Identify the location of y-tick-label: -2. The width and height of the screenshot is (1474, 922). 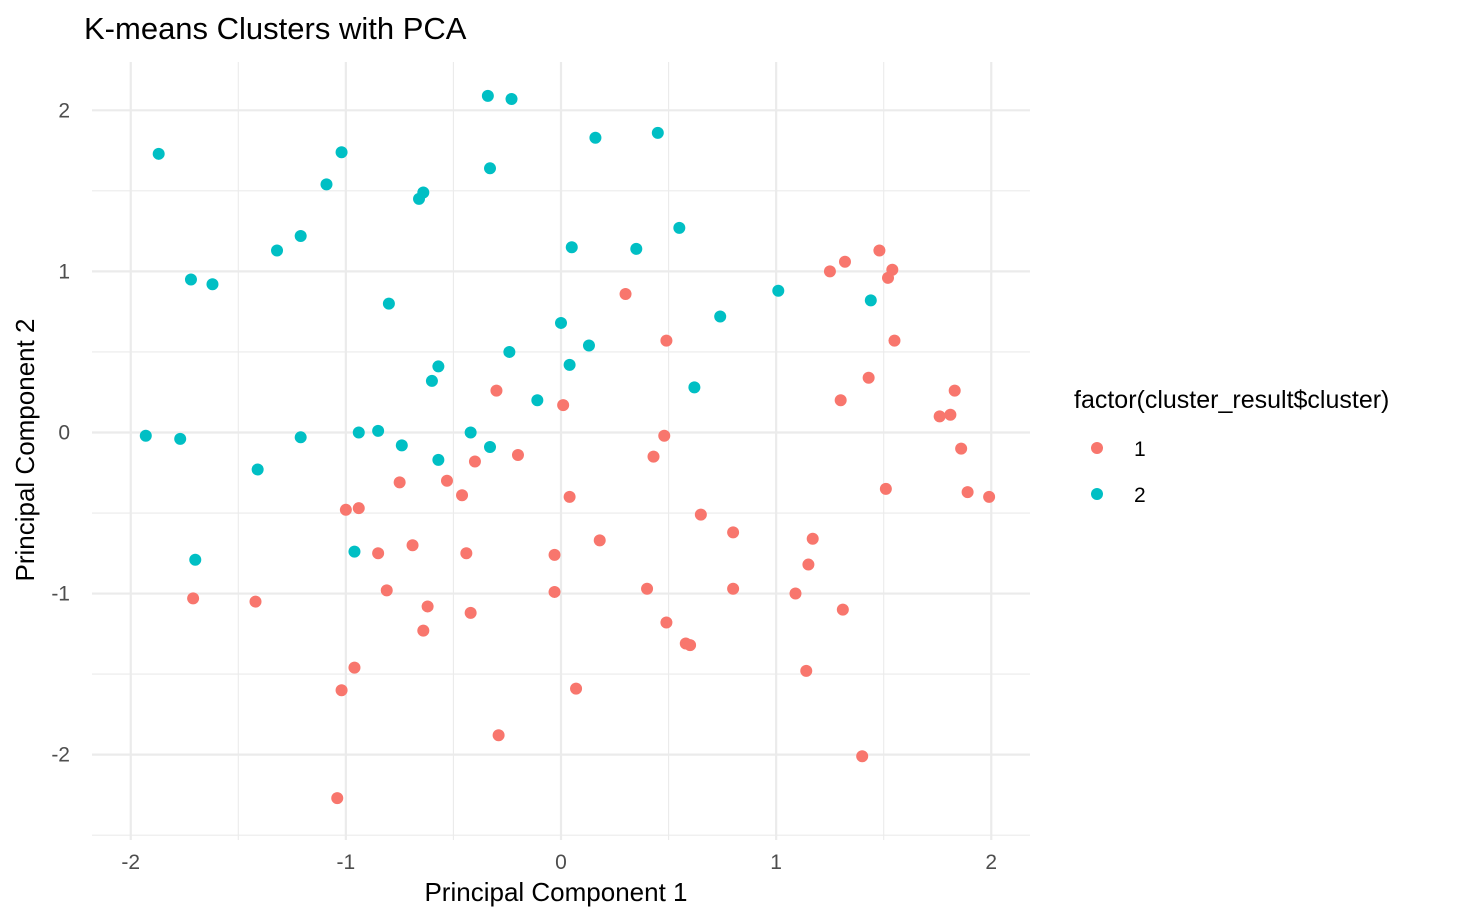
(60, 755).